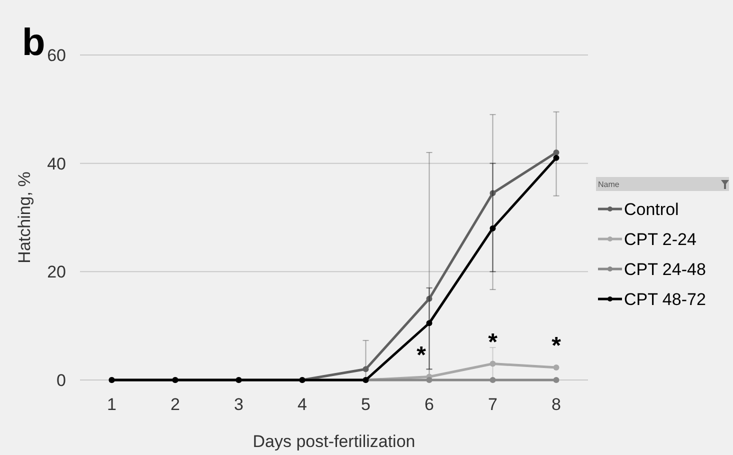  Describe the element at coordinates (365, 404) in the screenshot. I see `x-tick-label: 5` at that location.